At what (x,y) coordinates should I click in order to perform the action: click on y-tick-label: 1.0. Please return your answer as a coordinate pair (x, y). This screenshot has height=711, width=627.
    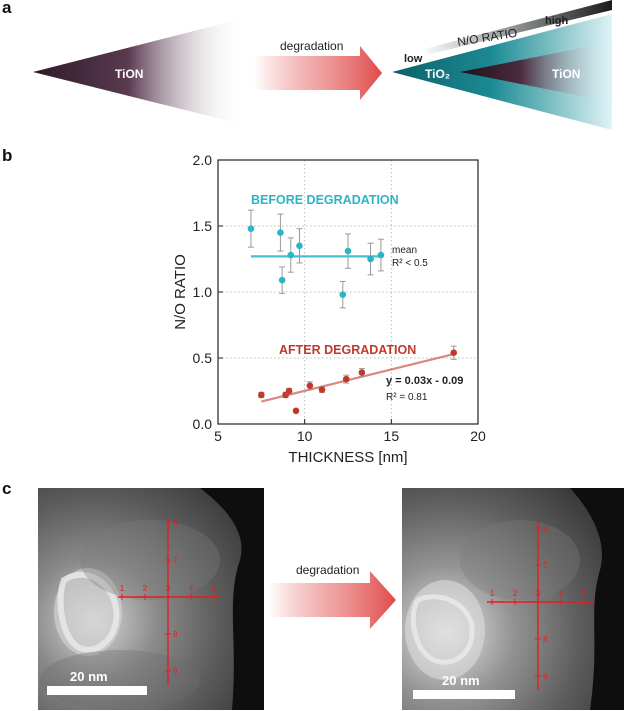
    Looking at the image, I should click on (203, 292).